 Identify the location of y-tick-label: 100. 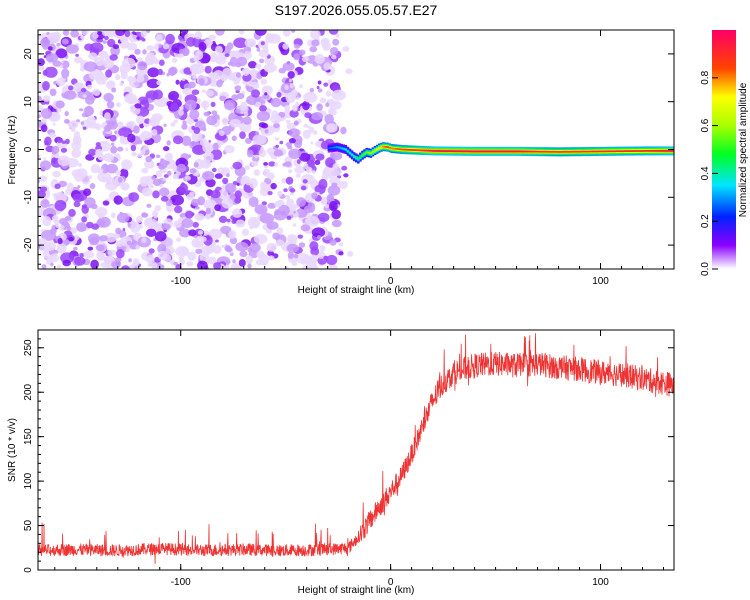
(28, 480).